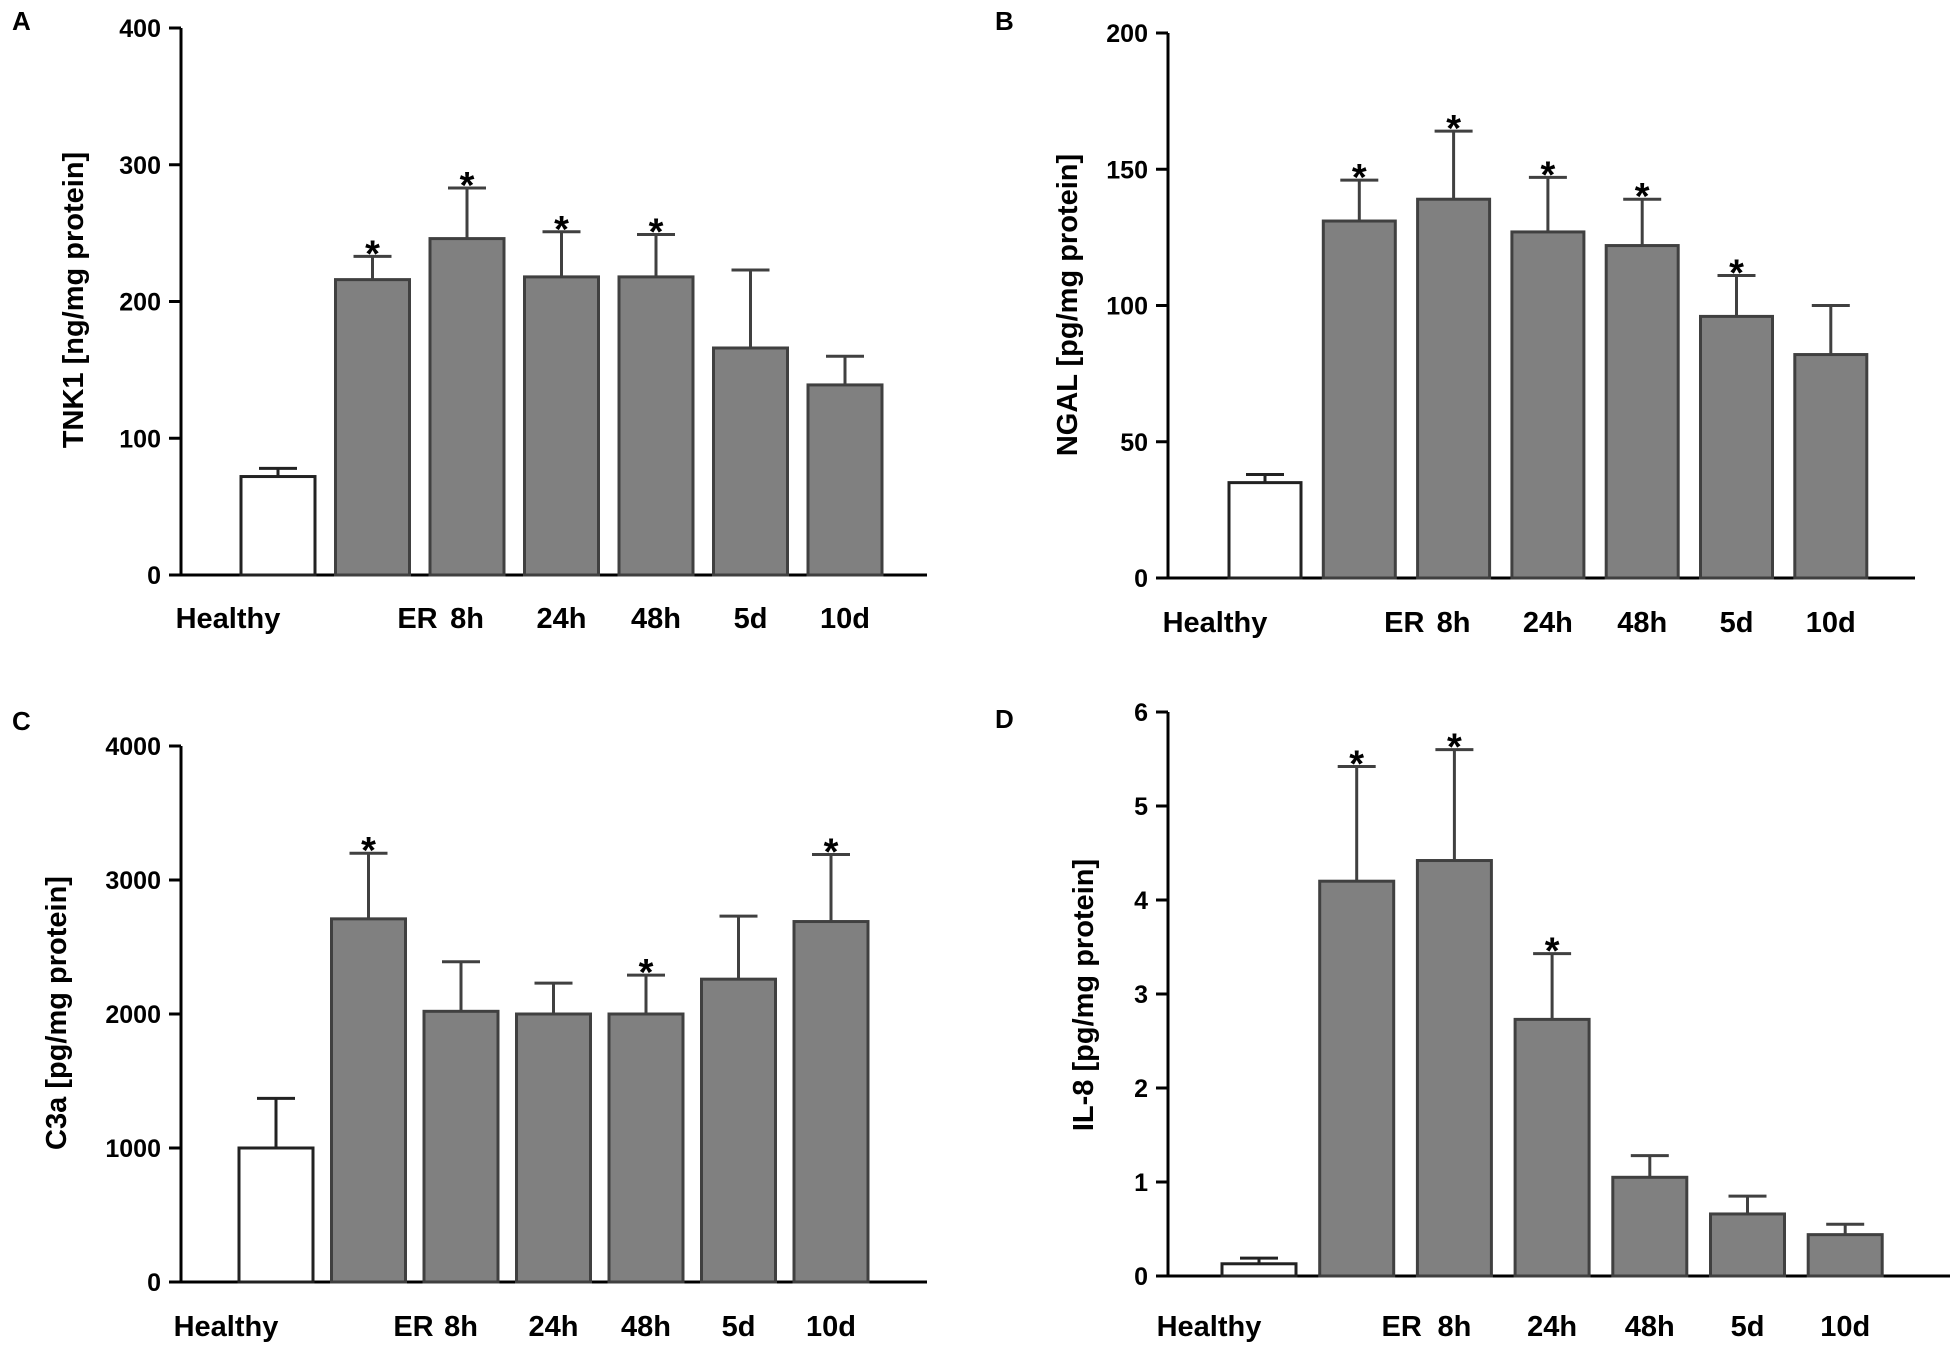  Describe the element at coordinates (21, 721) in the screenshot. I see `panel-letter: C` at that location.